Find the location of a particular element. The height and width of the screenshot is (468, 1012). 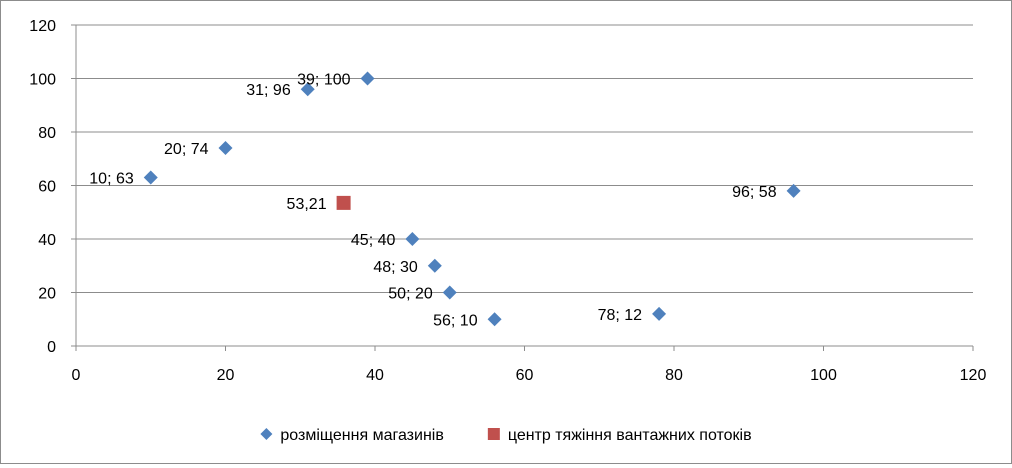

x-tick-label: 100 is located at coordinates (823, 375).